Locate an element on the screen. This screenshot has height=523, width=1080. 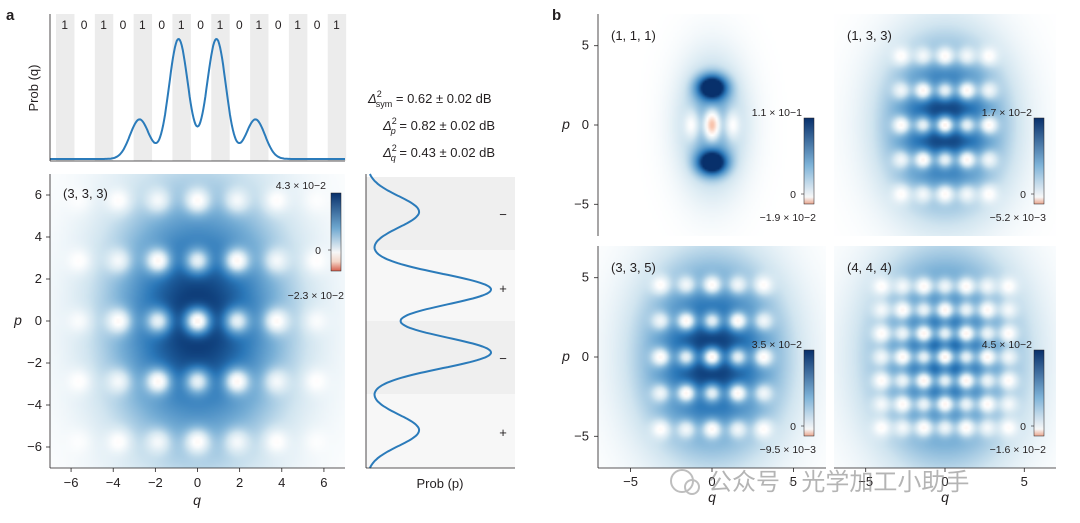
b-plot-4: (4, 4, 4) −5 0 5 q 4.5 × 10−2 0 −1.6 × 10−2 is located at coordinates (945, 375).